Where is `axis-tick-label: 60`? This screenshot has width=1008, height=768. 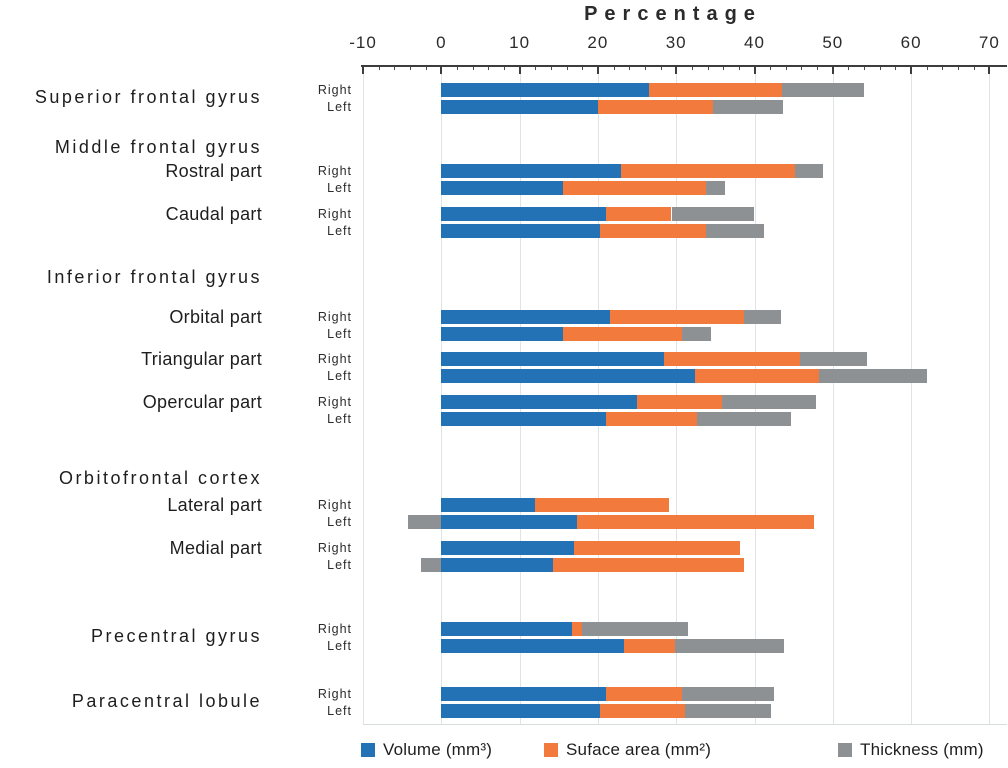
axis-tick-label: 60 is located at coordinates (911, 42).